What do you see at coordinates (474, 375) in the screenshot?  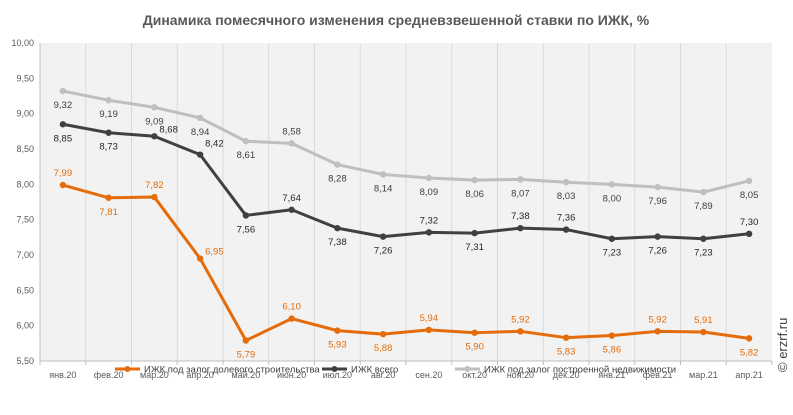 I see `x-tick-label: окт.20` at bounding box center [474, 375].